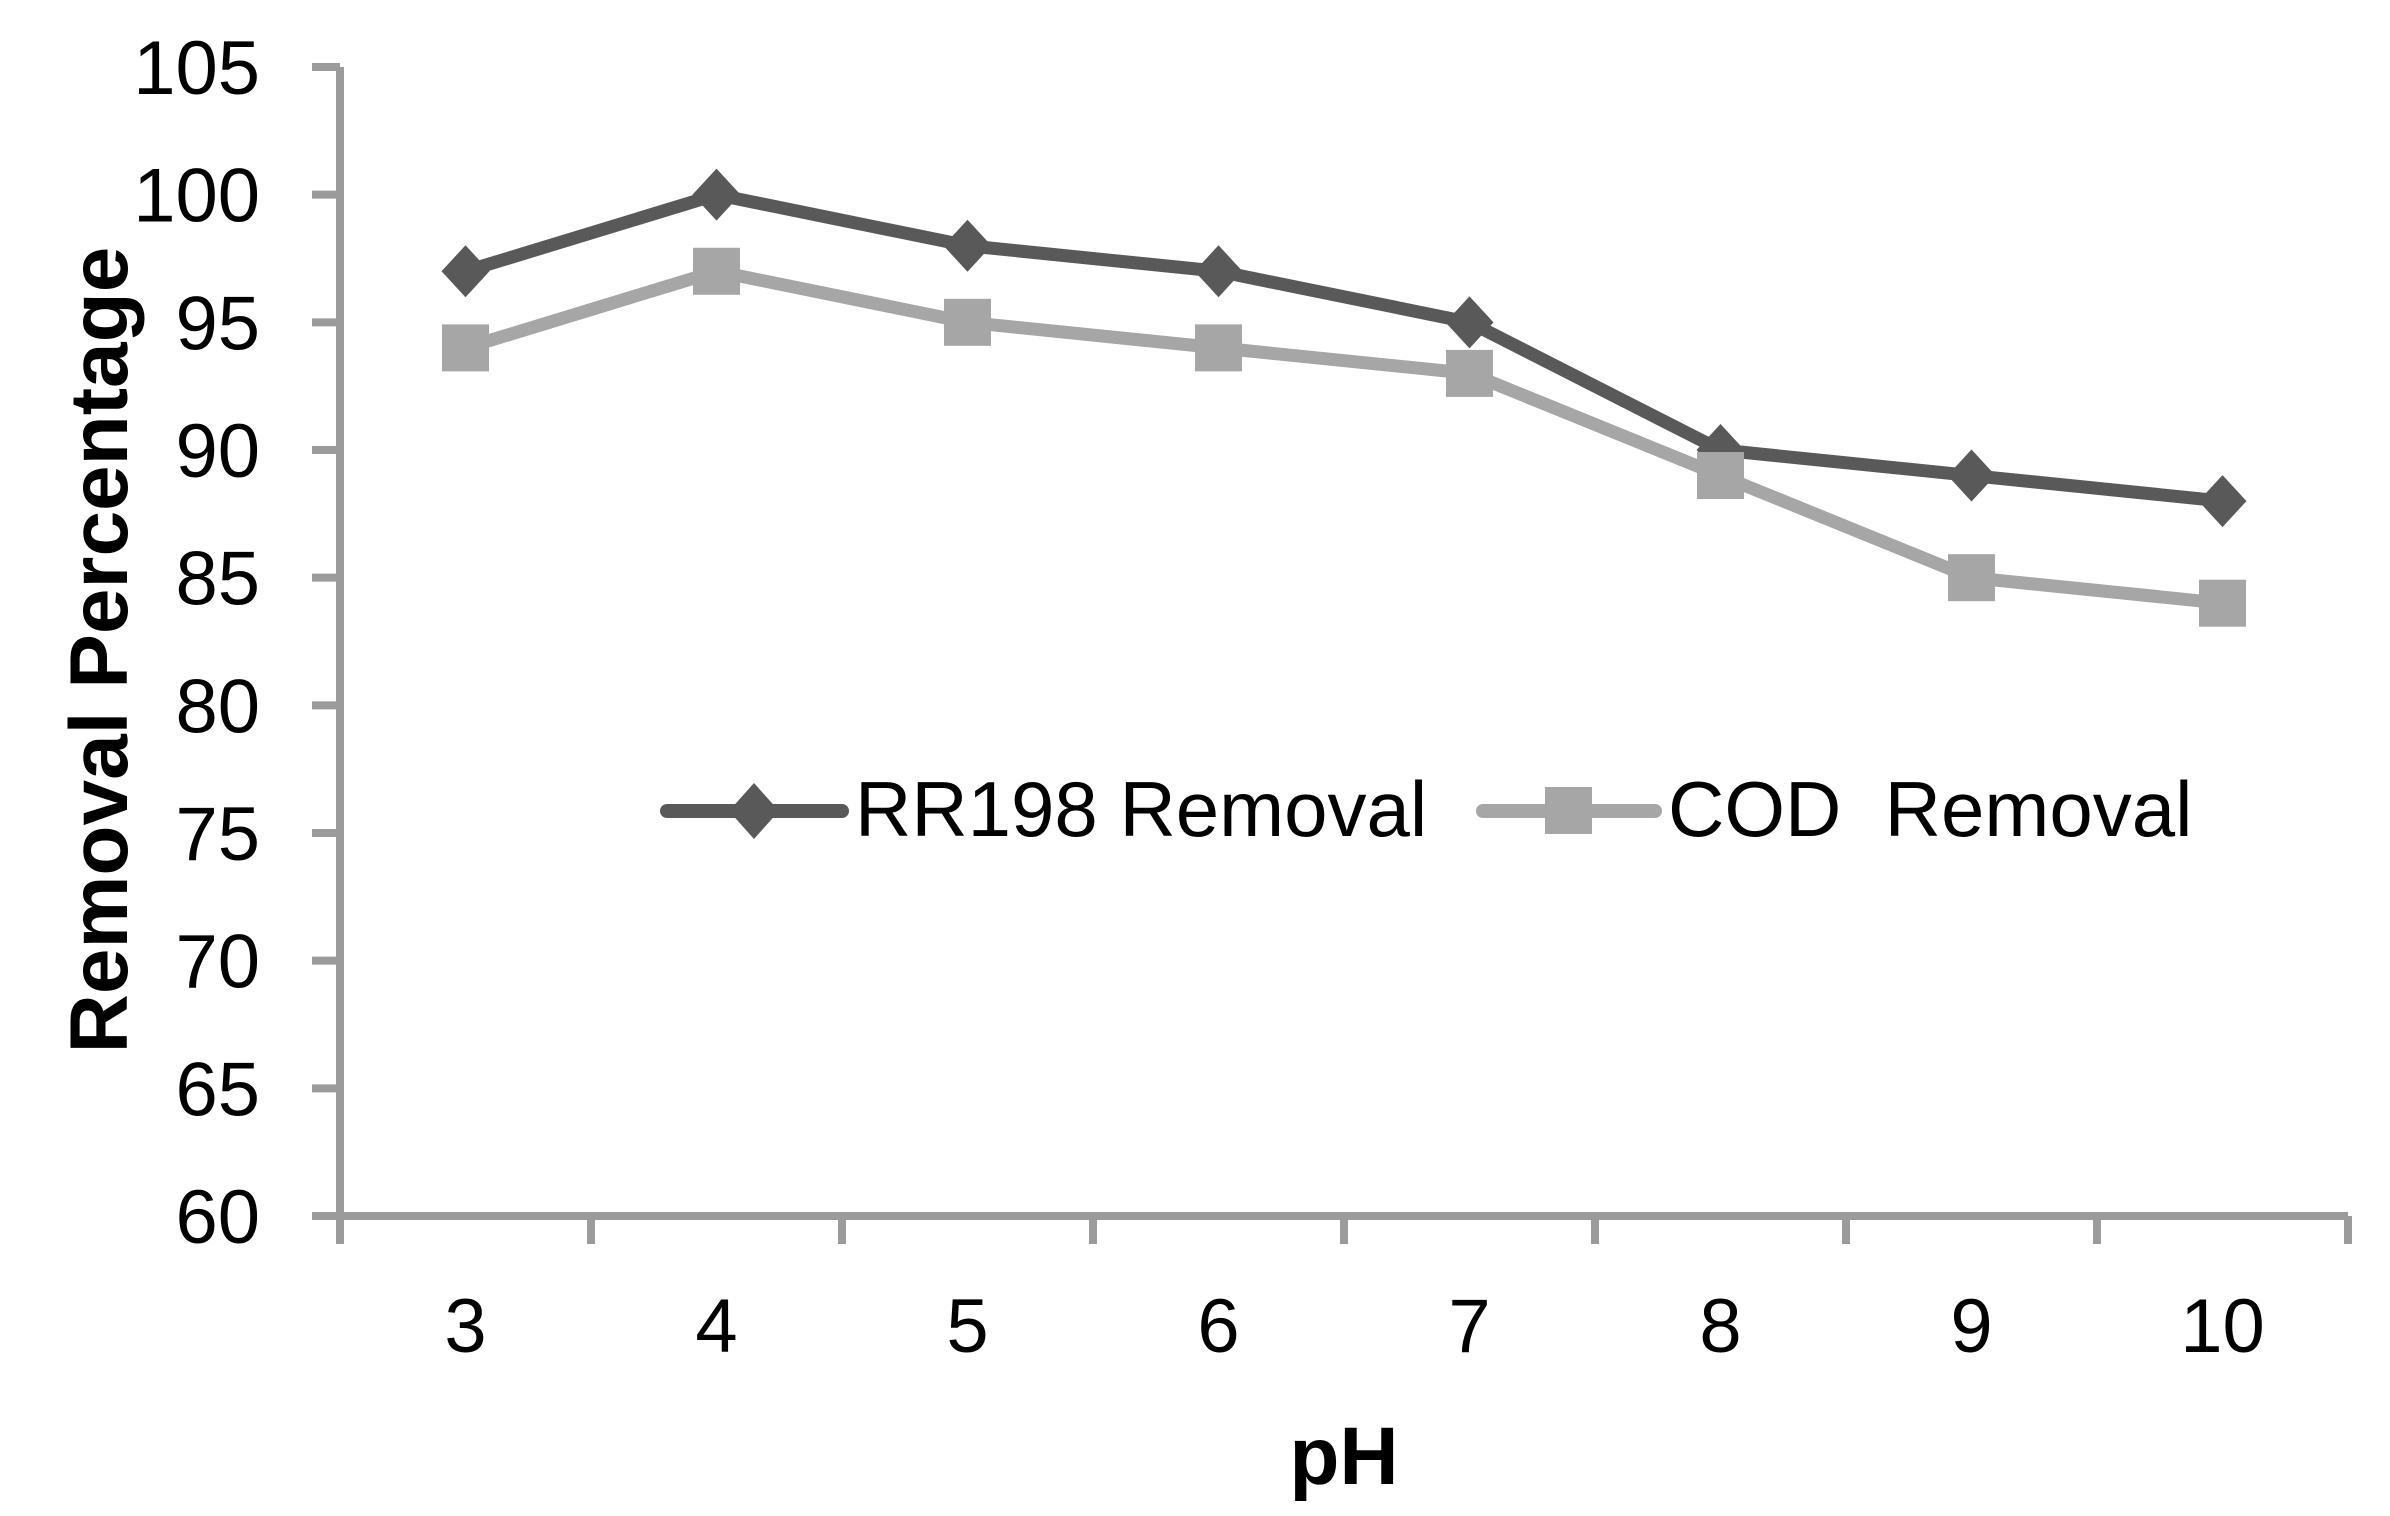 The width and height of the screenshot is (2390, 1516). Describe the element at coordinates (1568, 810) in the screenshot. I see `square-marker-icon` at that location.